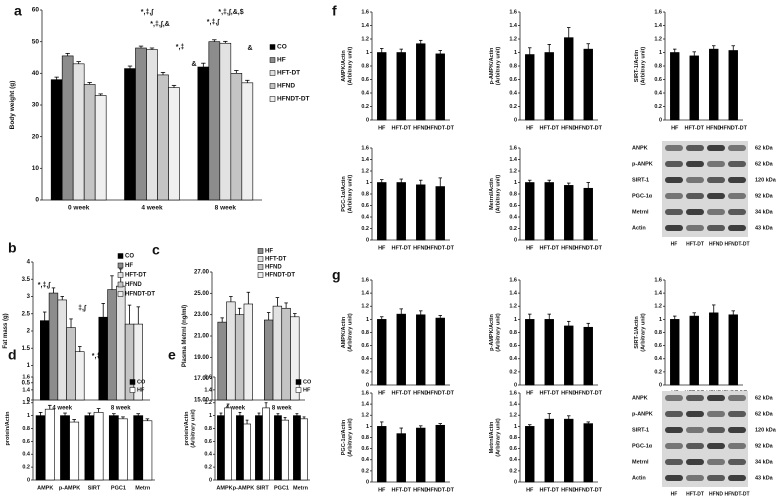  I want to click on x-tick-label: HFND, so click(568, 490).